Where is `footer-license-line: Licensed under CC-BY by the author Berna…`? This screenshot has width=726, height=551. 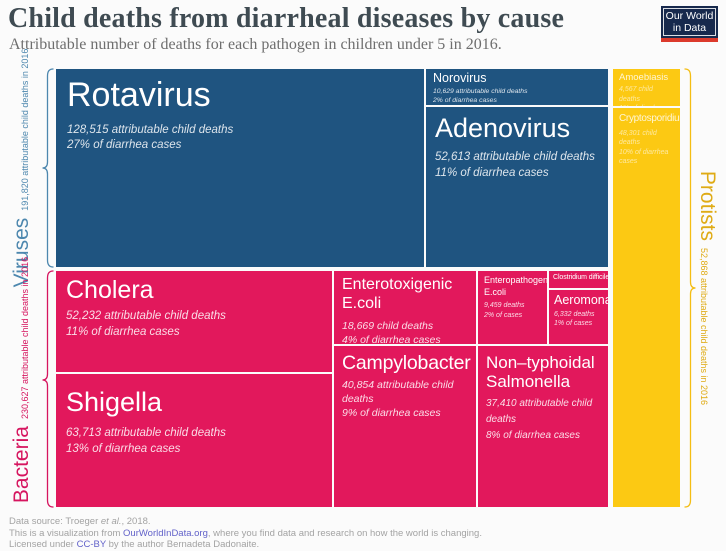 footer-license-line: Licensed under CC-BY by the author Berna… is located at coordinates (245, 545).